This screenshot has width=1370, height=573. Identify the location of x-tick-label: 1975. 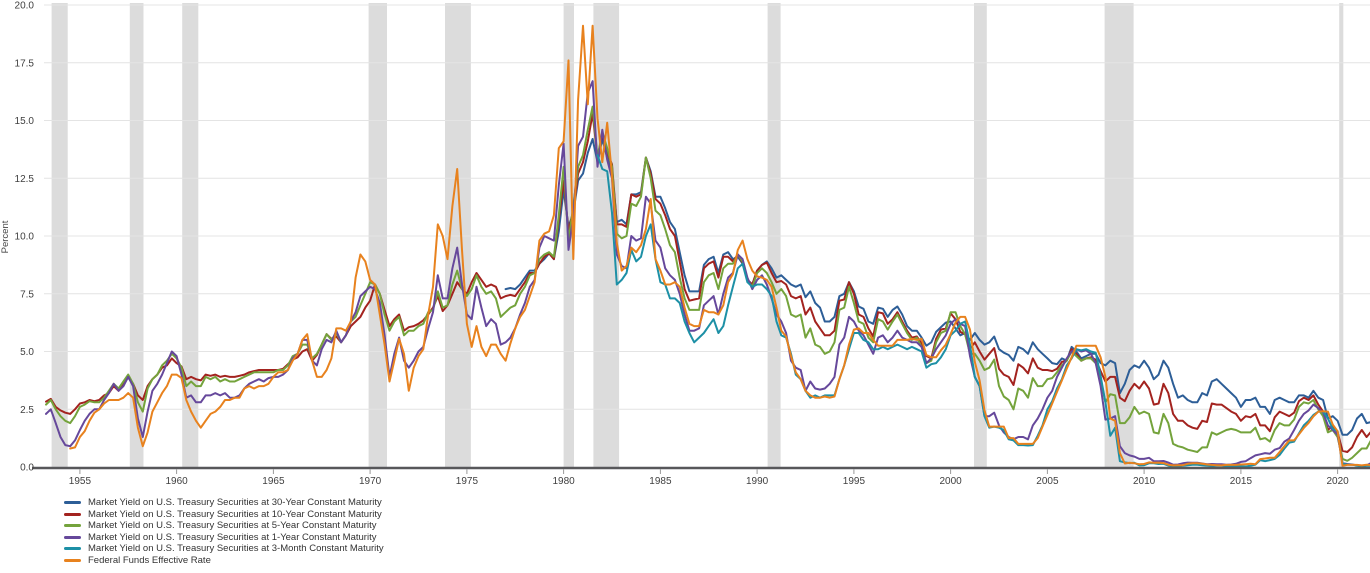
(467, 481).